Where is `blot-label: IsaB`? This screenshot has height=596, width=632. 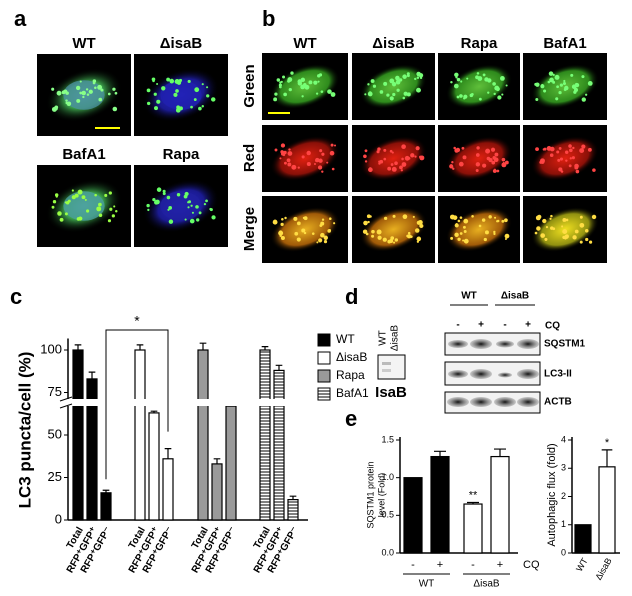 blot-label: IsaB is located at coordinates (391, 392).